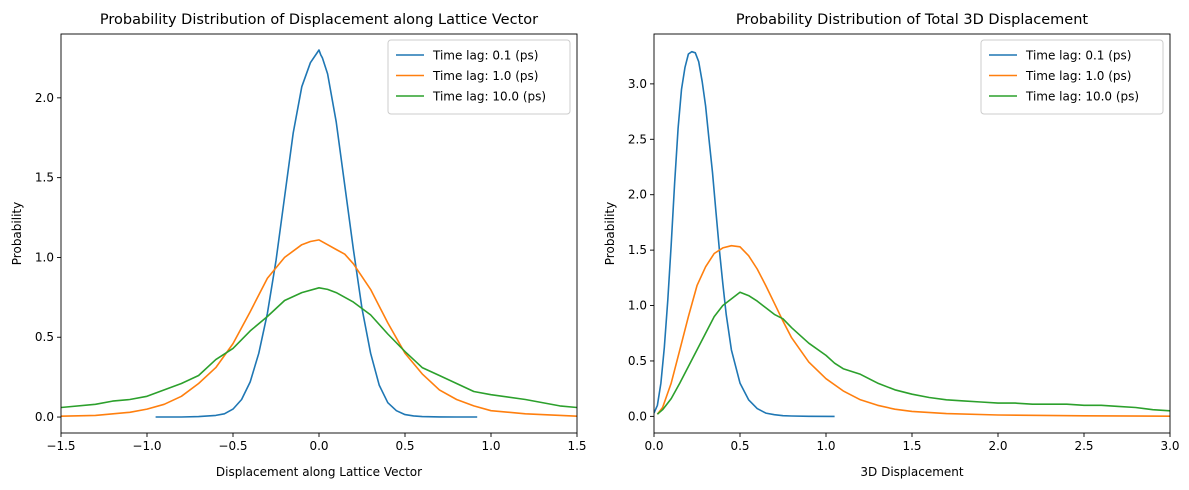 This screenshot has height=490, width=1189. I want to click on y-tick-label: 2.5, so click(637, 139).